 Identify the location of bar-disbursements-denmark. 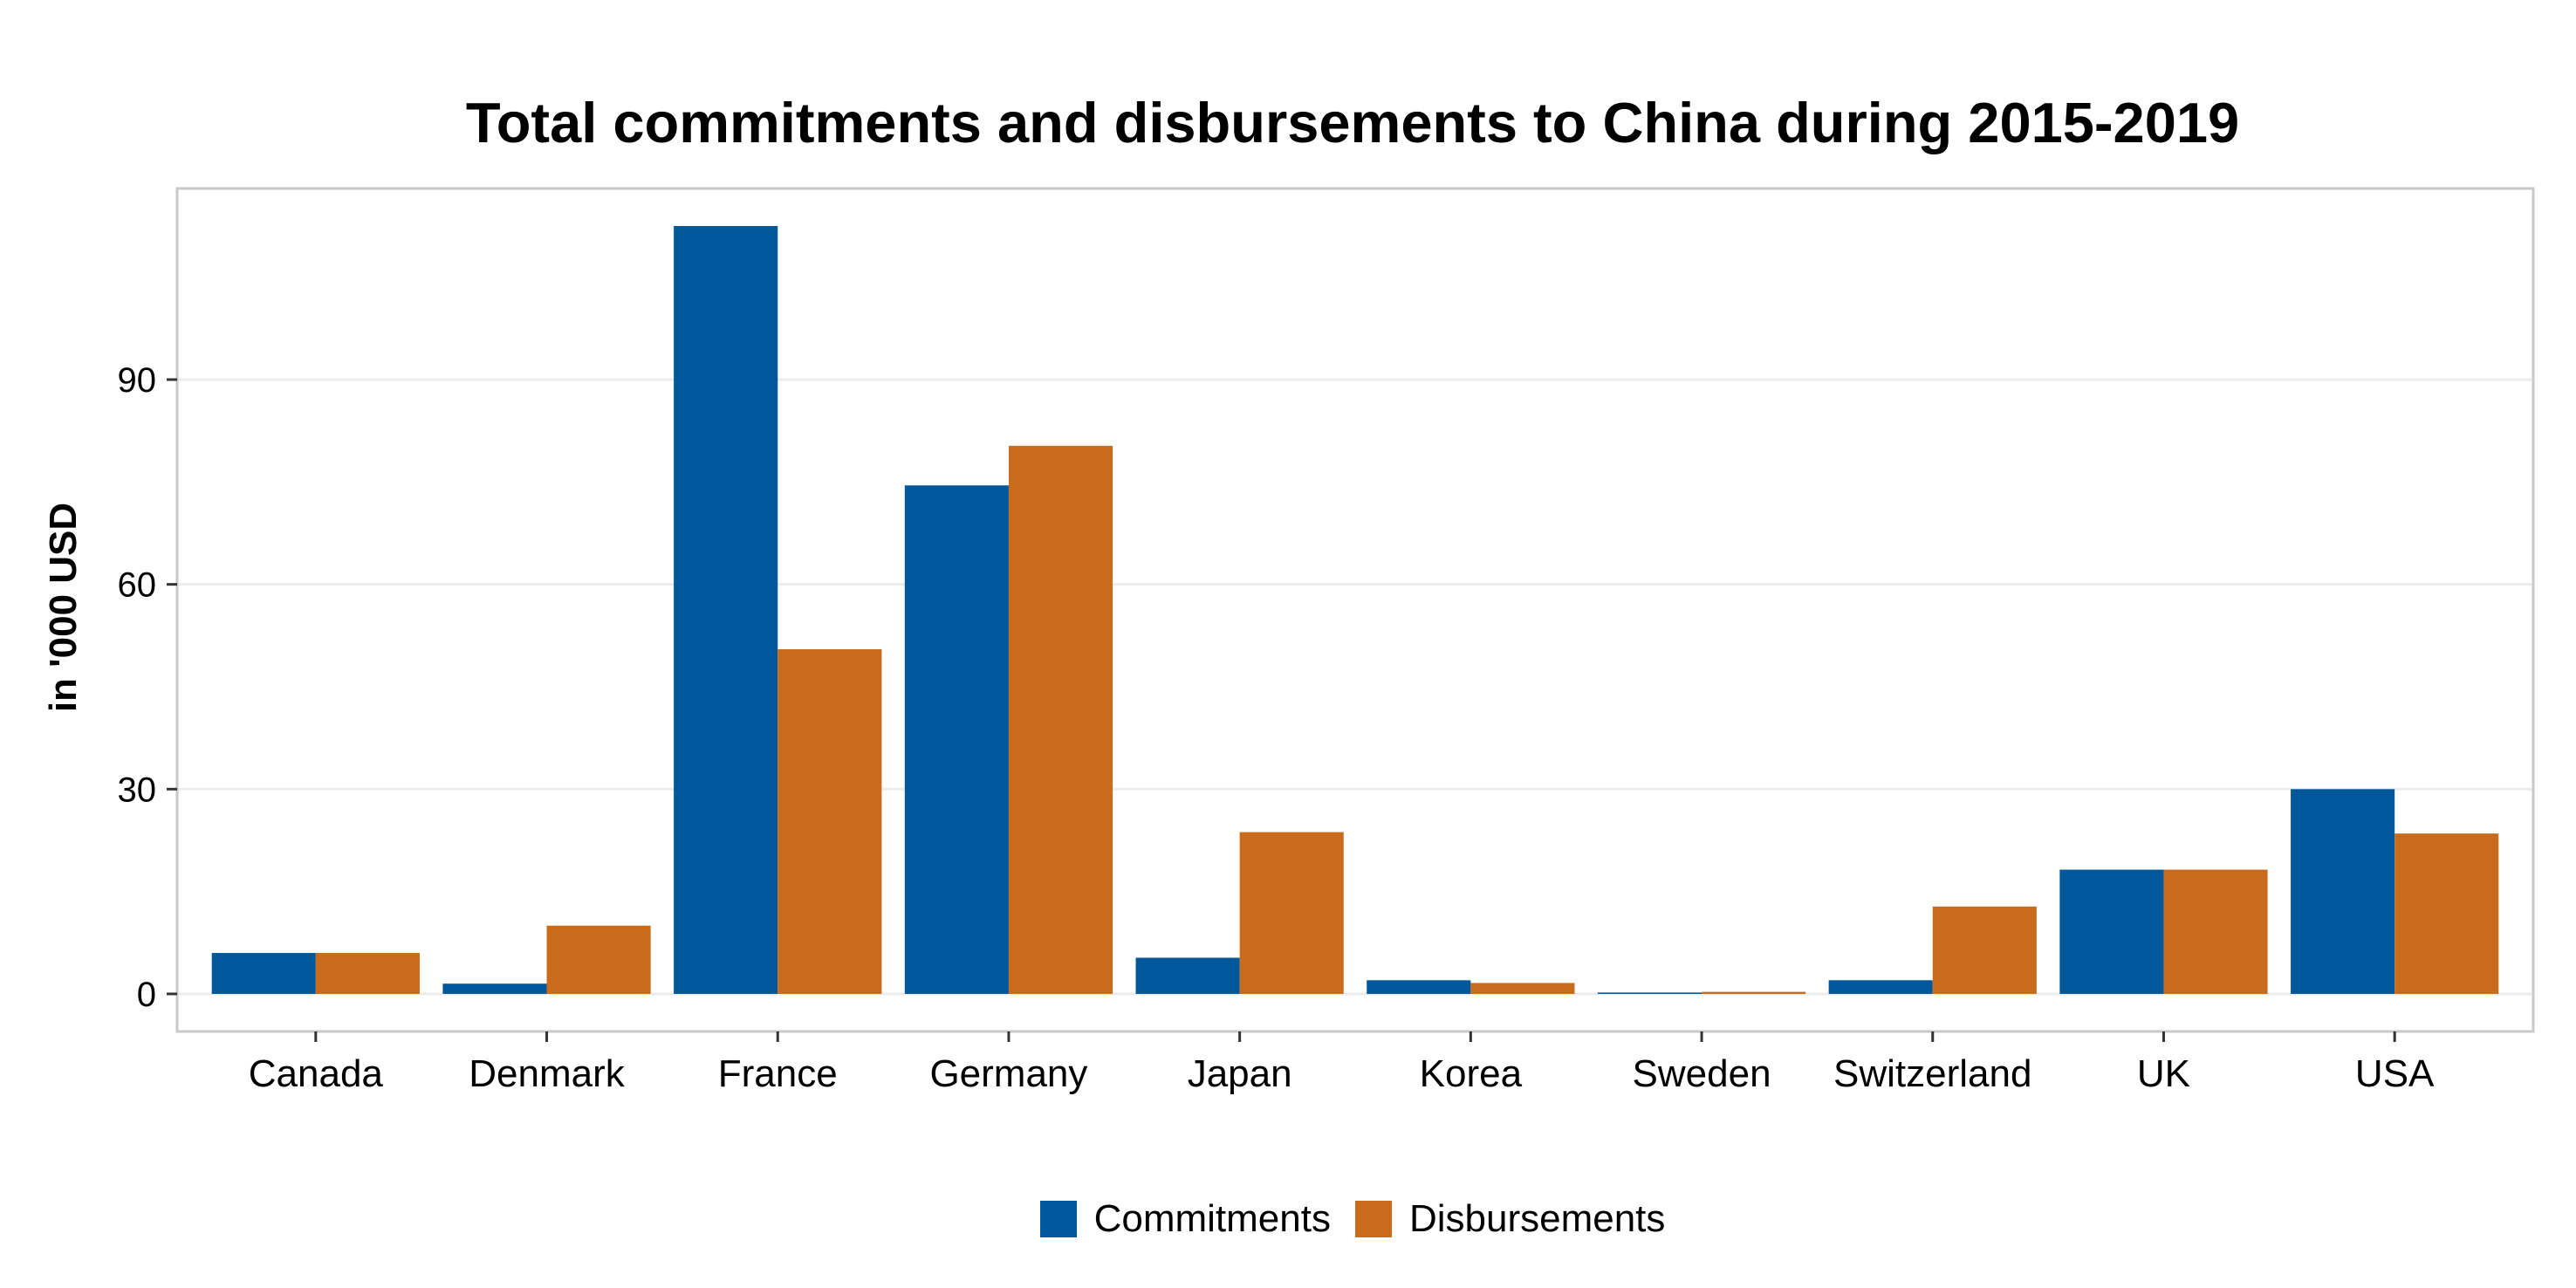
(598, 960).